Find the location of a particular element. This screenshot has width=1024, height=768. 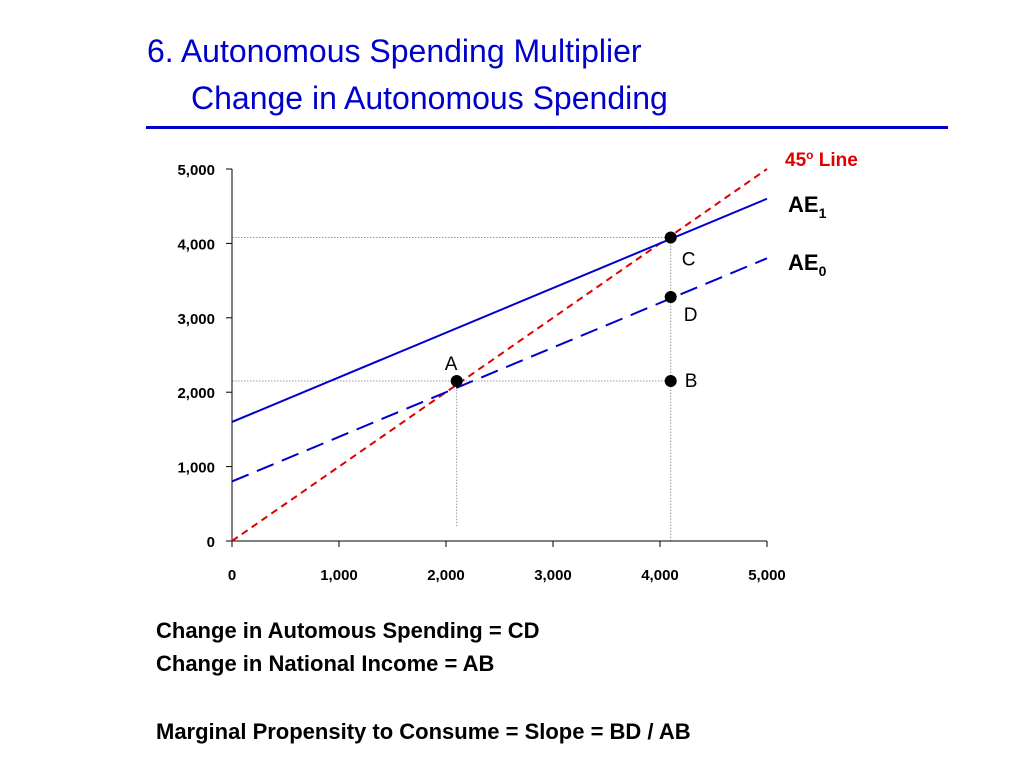

slide-title-line-1: 6. Autonomous Spending Multiplier is located at coordinates (394, 51).